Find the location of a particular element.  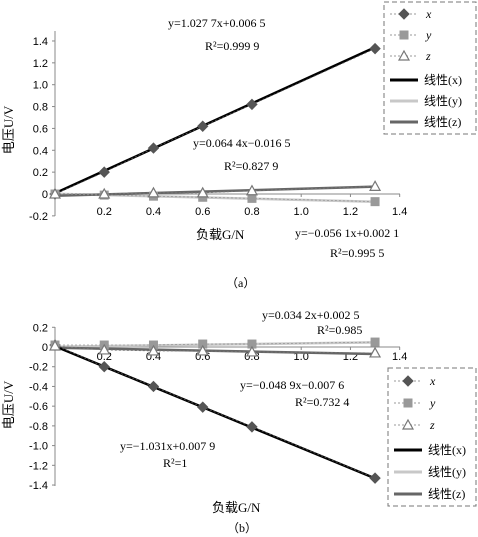

a-x-tick-label: 0.6 is located at coordinates (202, 212).